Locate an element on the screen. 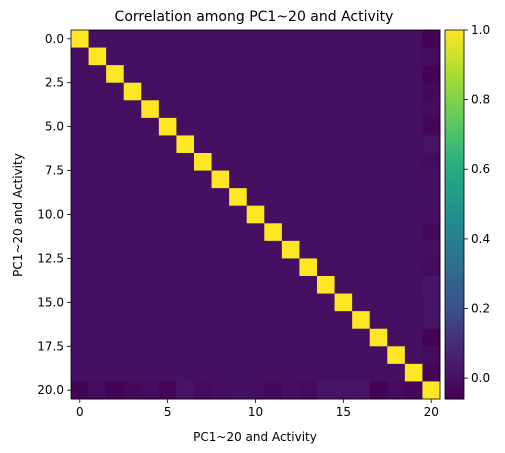 Image resolution: width=505 pixels, height=453 pixels. y-tick-label: 20.0 is located at coordinates (50, 390).